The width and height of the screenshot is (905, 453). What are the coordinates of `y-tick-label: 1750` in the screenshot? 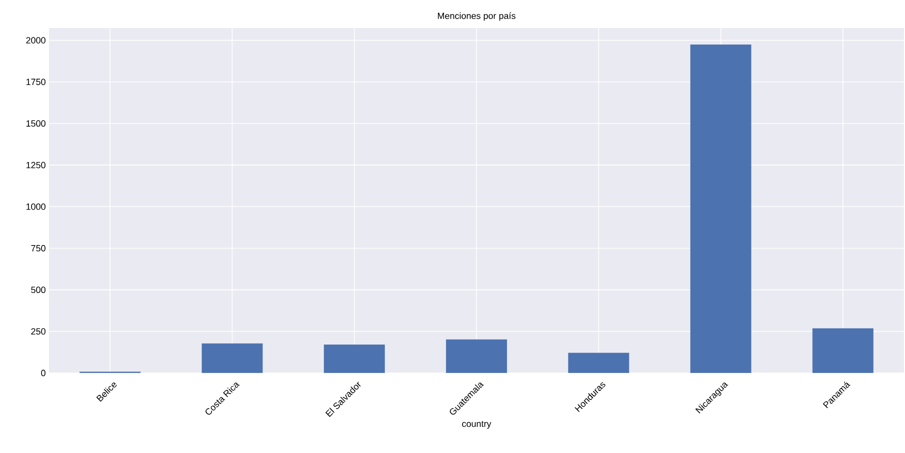 It's located at (36, 82).